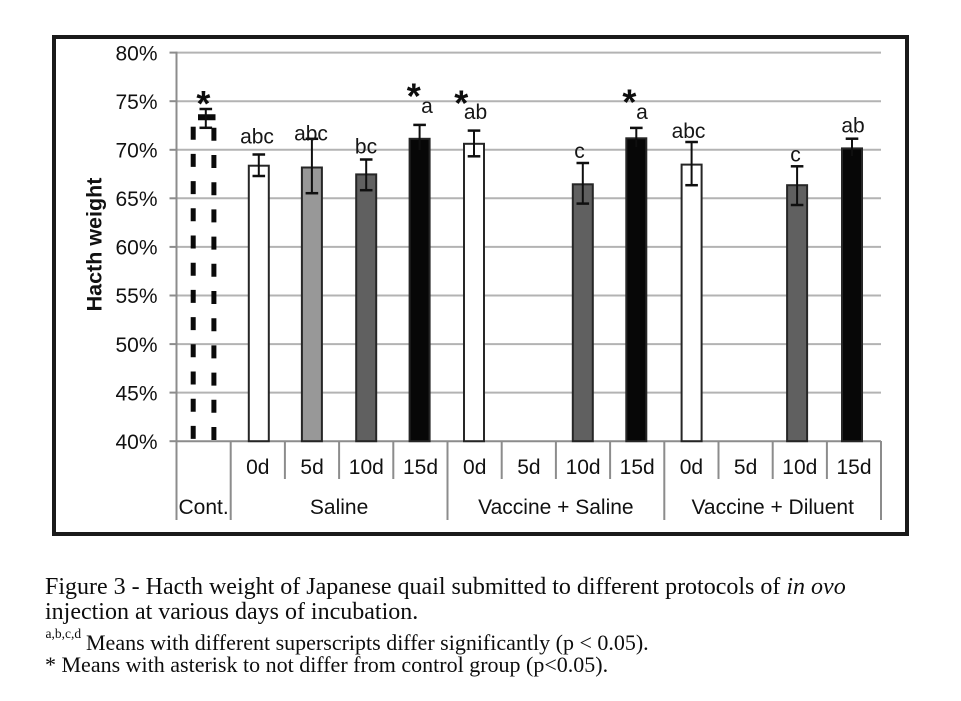  What do you see at coordinates (136, 102) in the screenshot?
I see `svg-text: 75%` at bounding box center [136, 102].